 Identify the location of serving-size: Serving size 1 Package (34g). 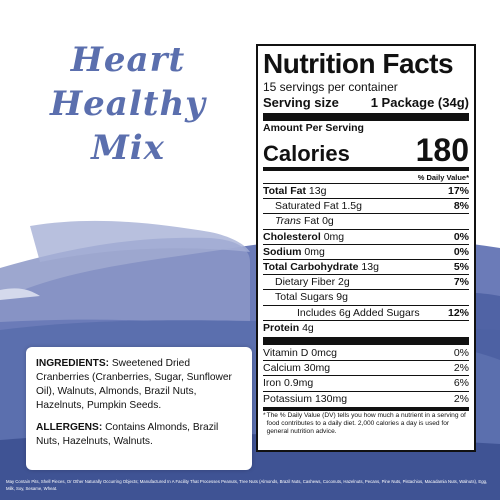
(366, 102).